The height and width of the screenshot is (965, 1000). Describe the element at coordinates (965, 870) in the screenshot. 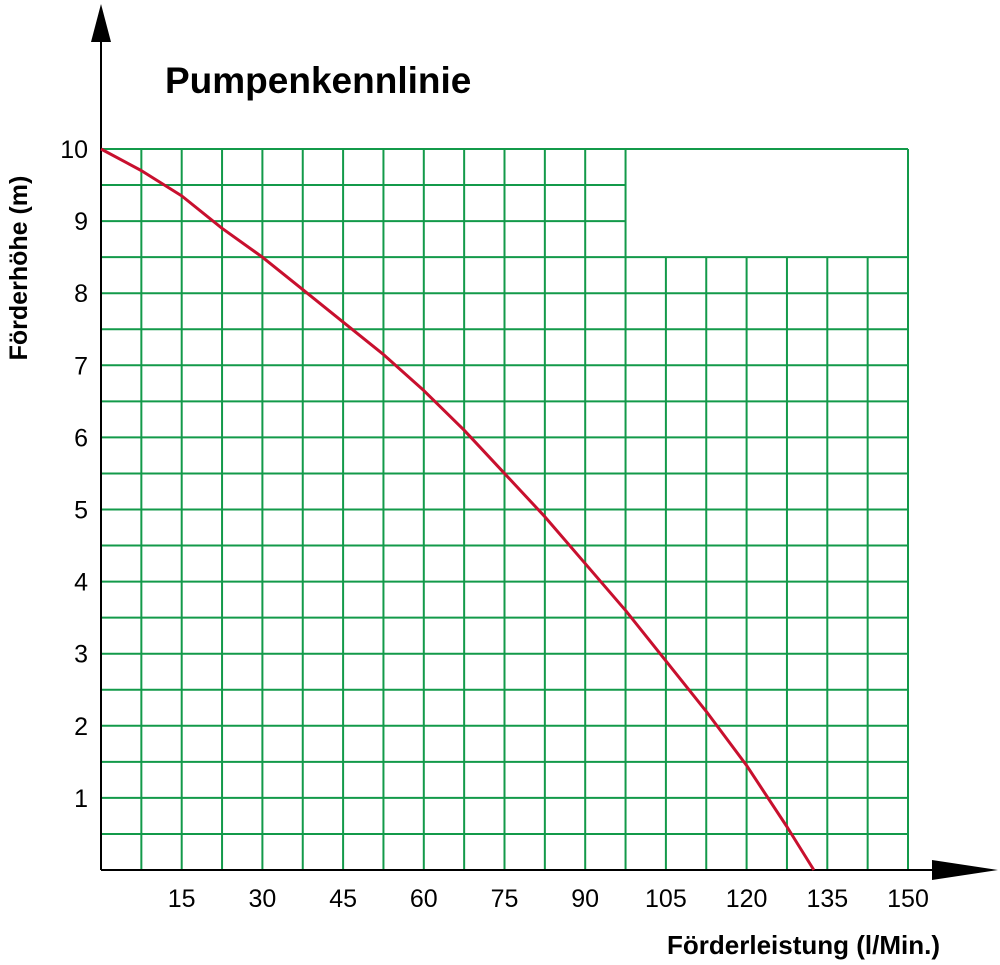

I see `x-axis-arrow` at that location.